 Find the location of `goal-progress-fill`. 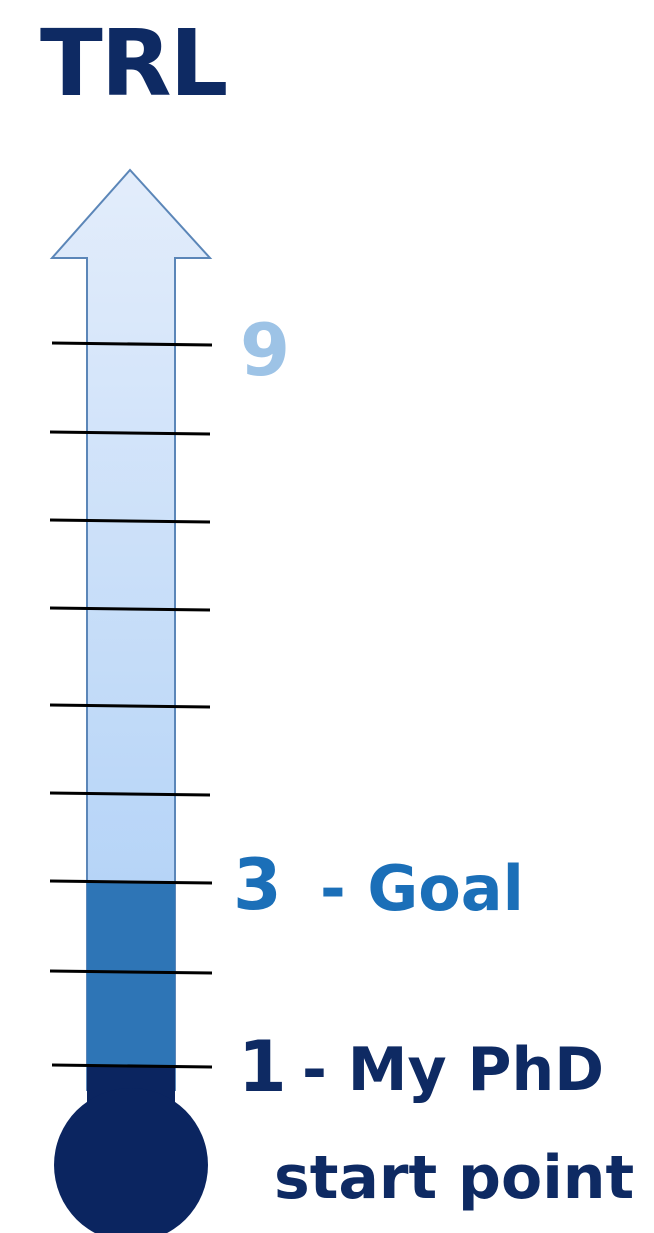

goal-progress-fill is located at coordinates (131, 974).